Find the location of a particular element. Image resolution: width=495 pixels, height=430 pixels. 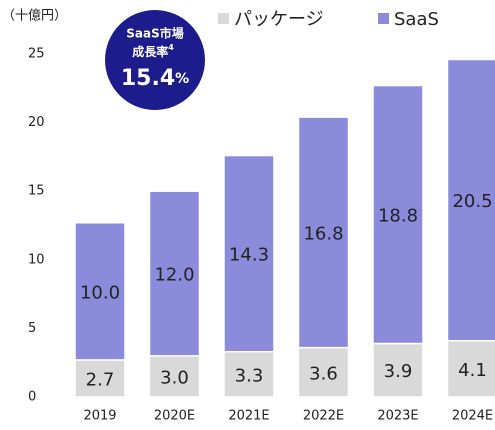

data-label: 3.3 is located at coordinates (249, 375).